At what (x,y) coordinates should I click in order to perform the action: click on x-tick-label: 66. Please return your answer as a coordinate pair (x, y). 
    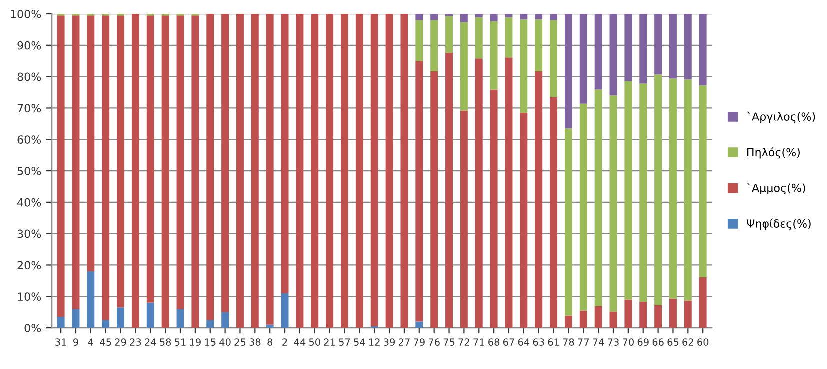
    Looking at the image, I should click on (658, 342).